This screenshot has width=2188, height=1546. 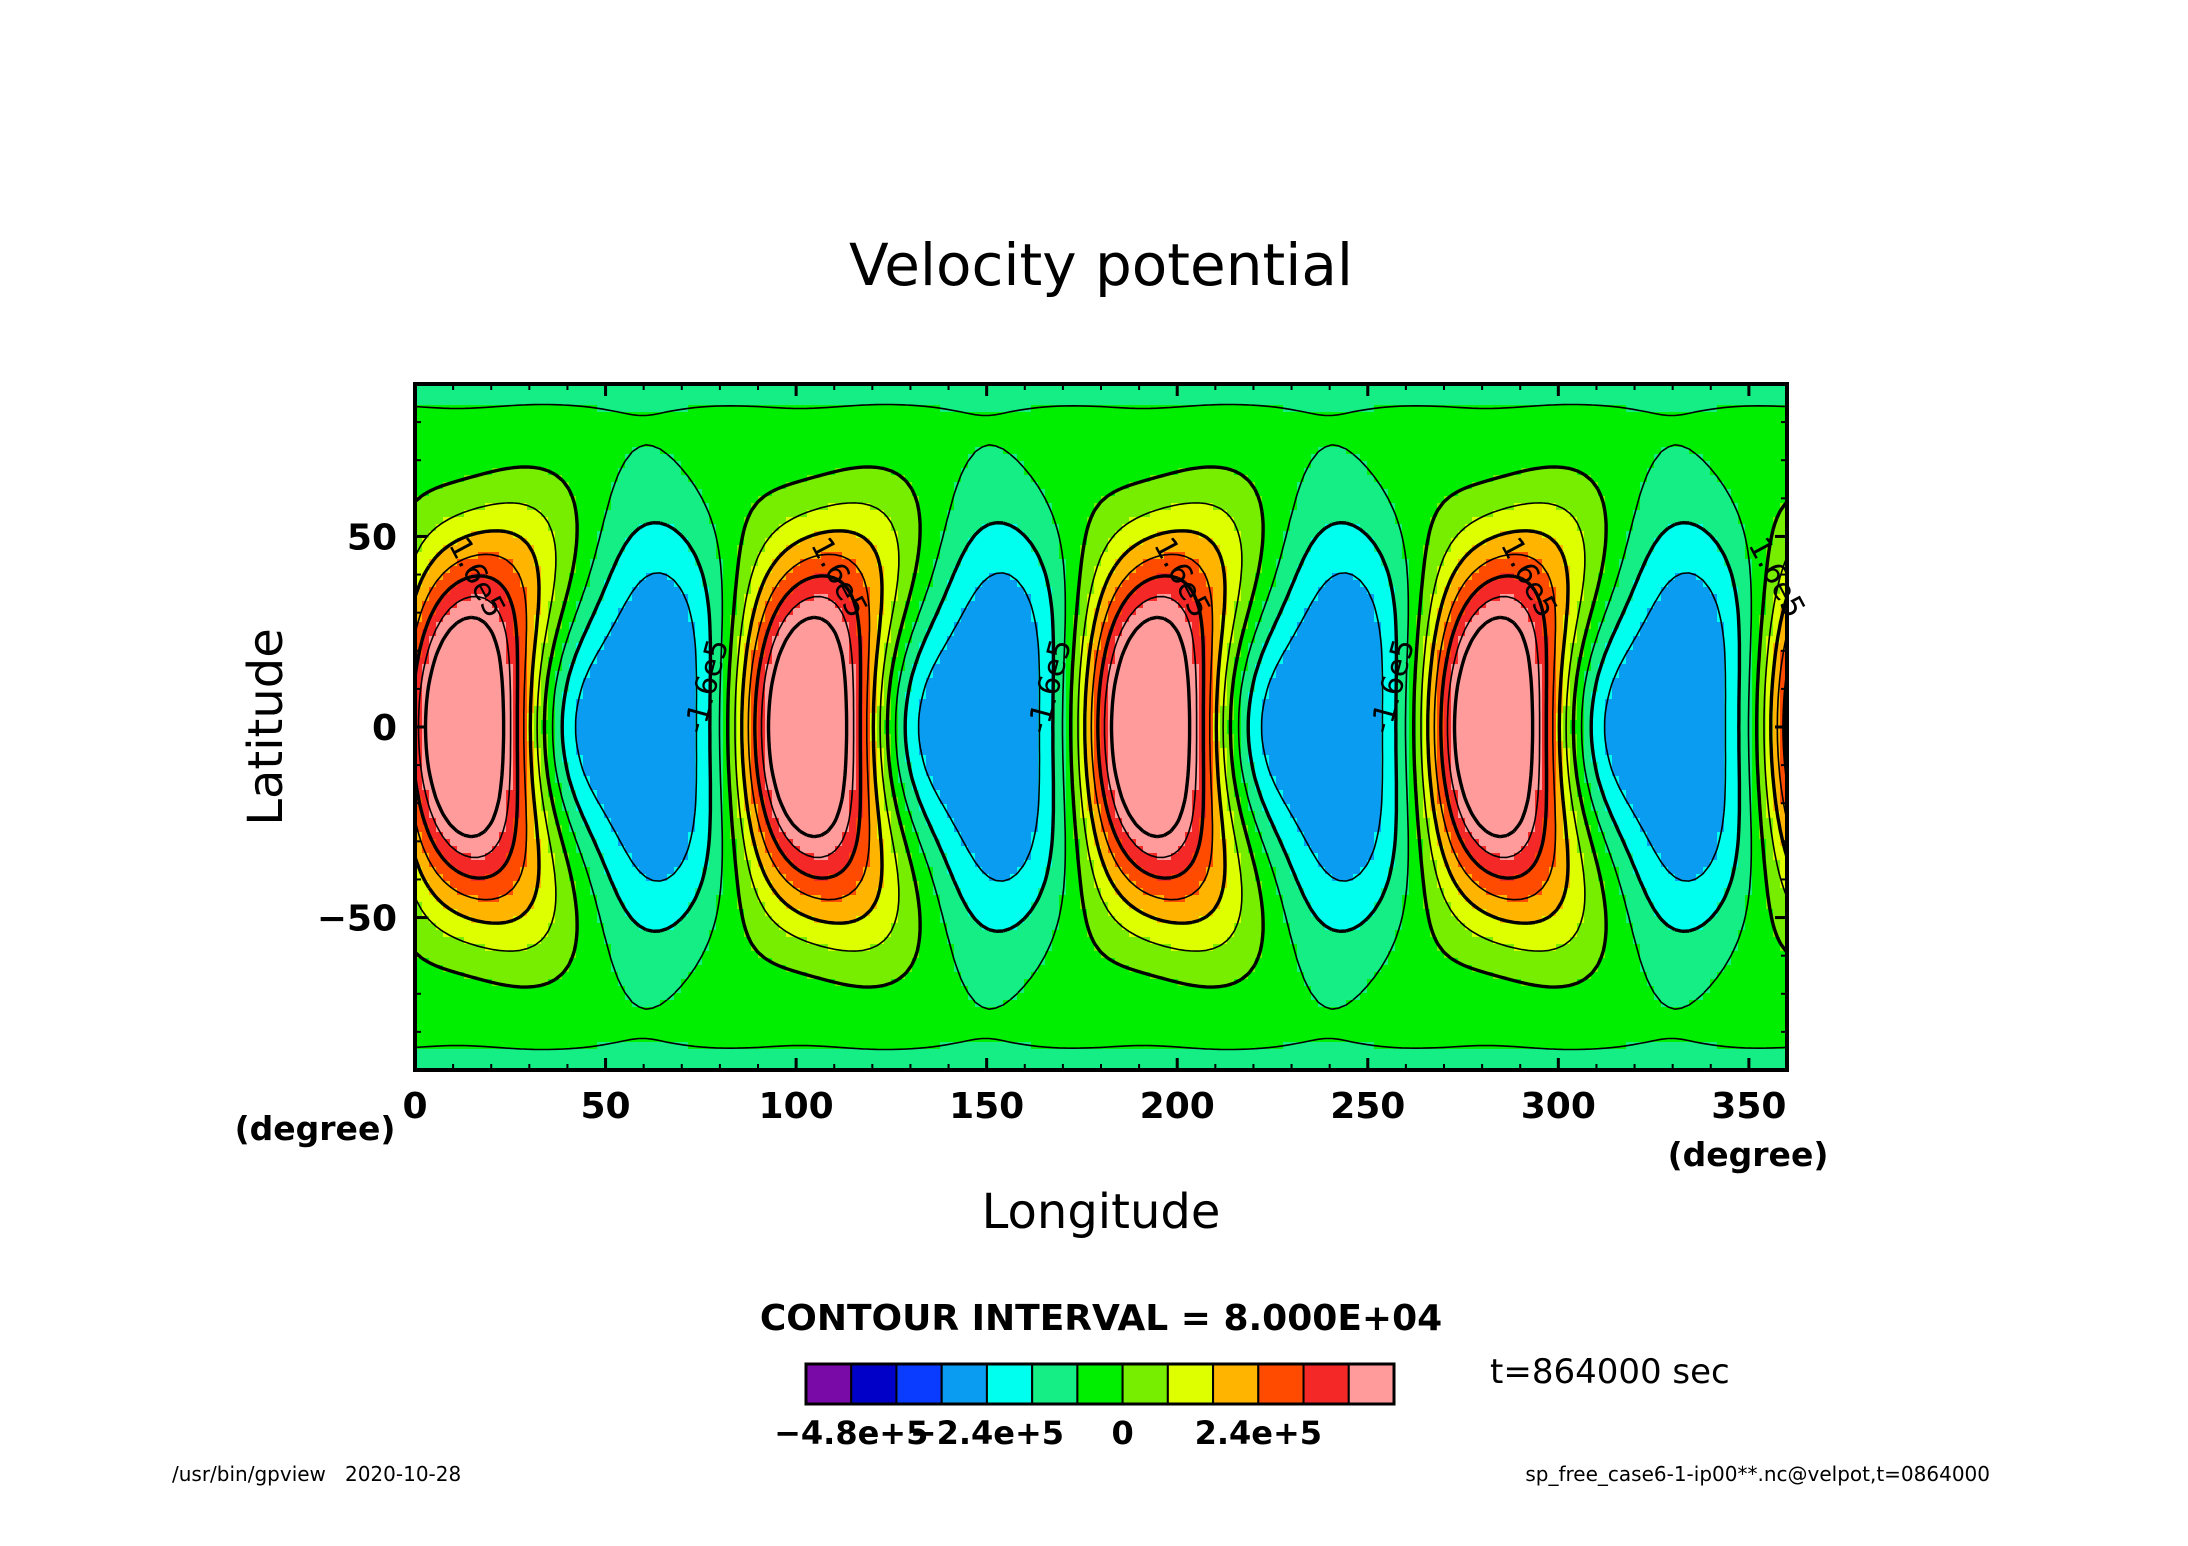 What do you see at coordinates (1748, 1106) in the screenshot?
I see `x-tick-label: 350` at bounding box center [1748, 1106].